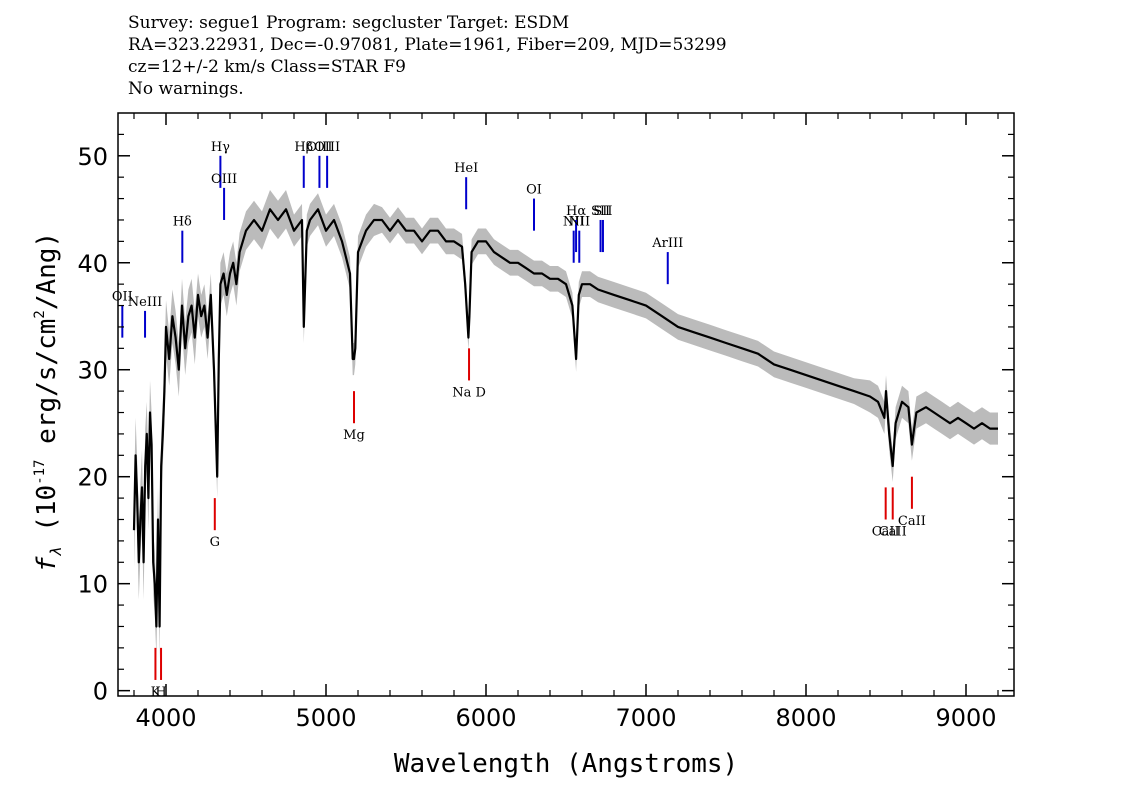 This screenshot has height=810, width=1134. What do you see at coordinates (156, 692) in the screenshot?
I see `absorption-line-label: K` at bounding box center [156, 692].